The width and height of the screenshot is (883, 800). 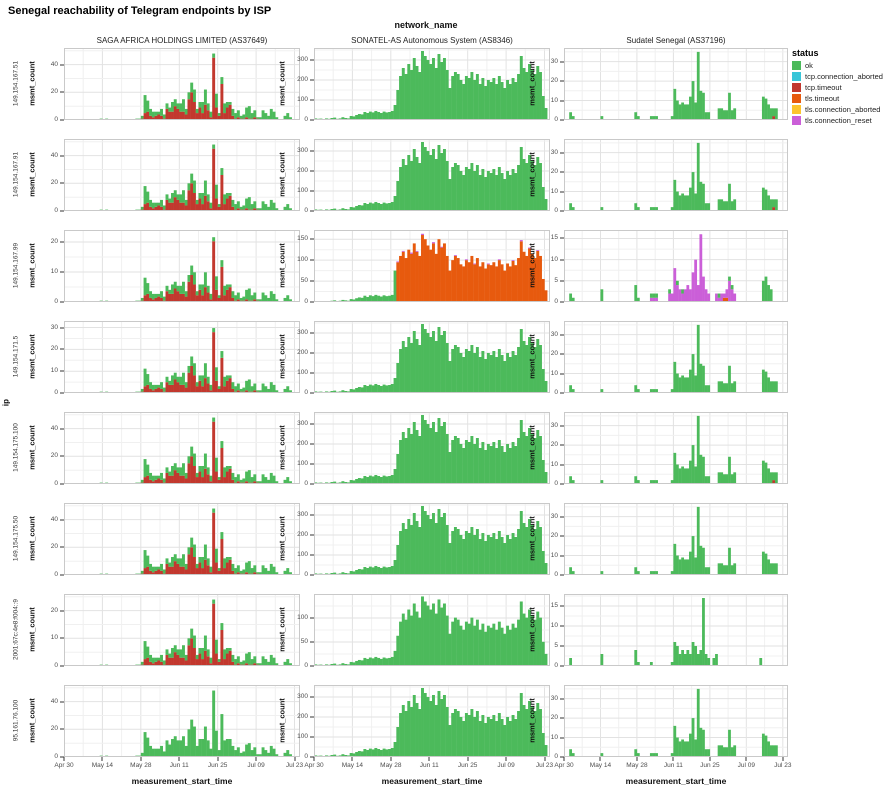 I want to click on facet-column-header-sudatel: Sudatel Senegal (AS37196), so click(x=676, y=40).